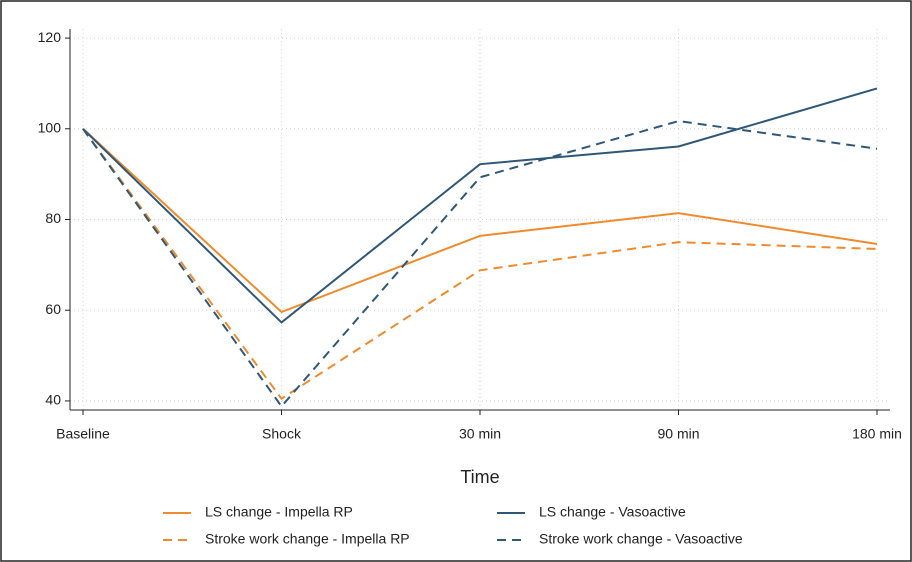 This screenshot has height=562, width=912. I want to click on x-tick-label: Baseline, so click(83, 434).